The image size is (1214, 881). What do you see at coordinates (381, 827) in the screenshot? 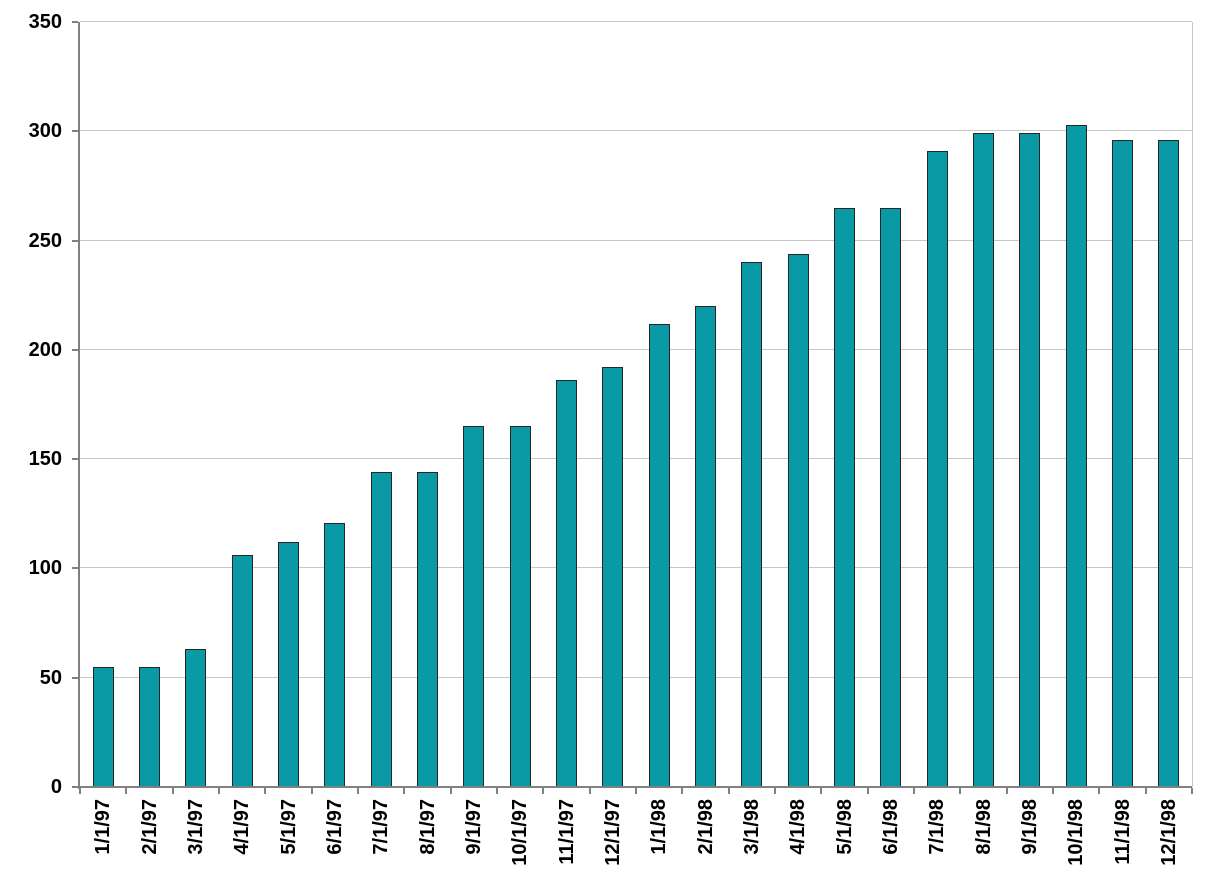
I see `x-tick-label: 7/1/97` at bounding box center [381, 827].